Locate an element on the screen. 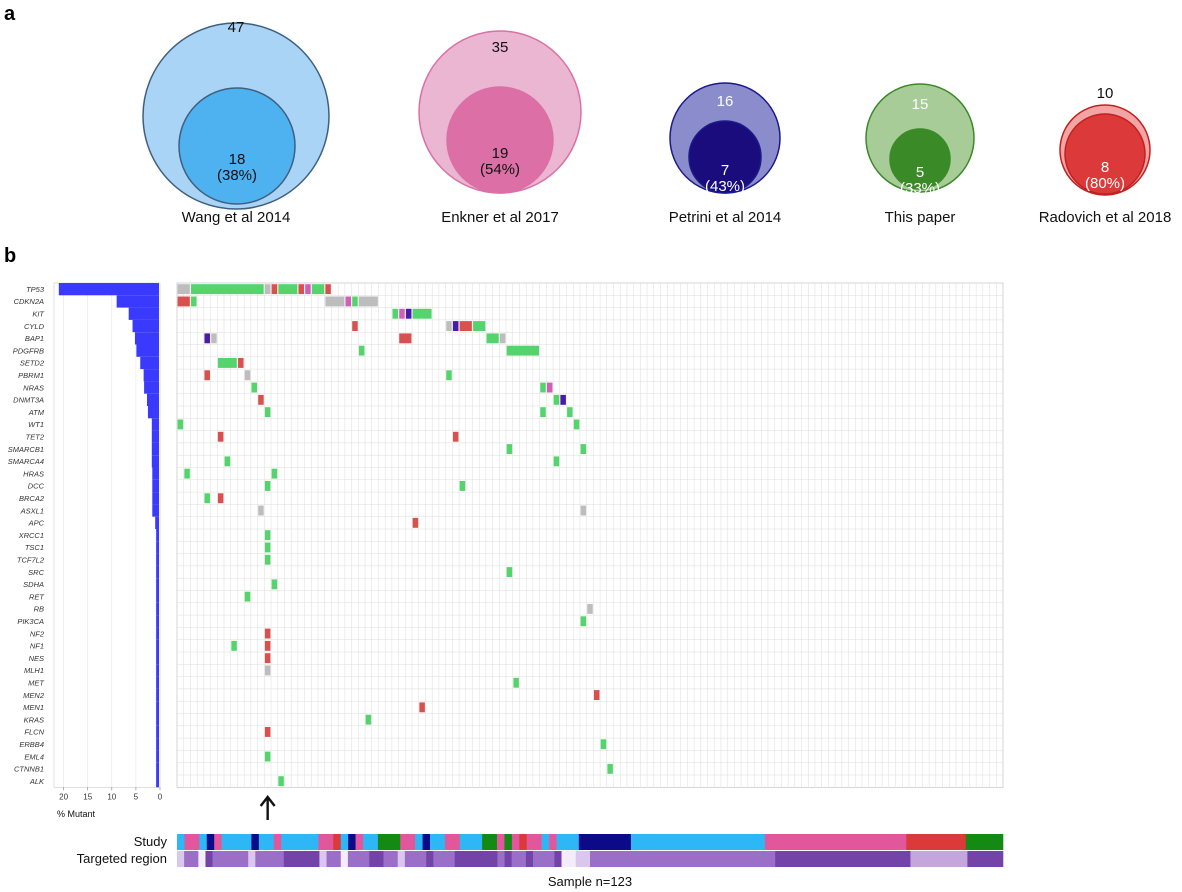 The height and width of the screenshot is (892, 1182). bar-BRCA2 is located at coordinates (155, 498).